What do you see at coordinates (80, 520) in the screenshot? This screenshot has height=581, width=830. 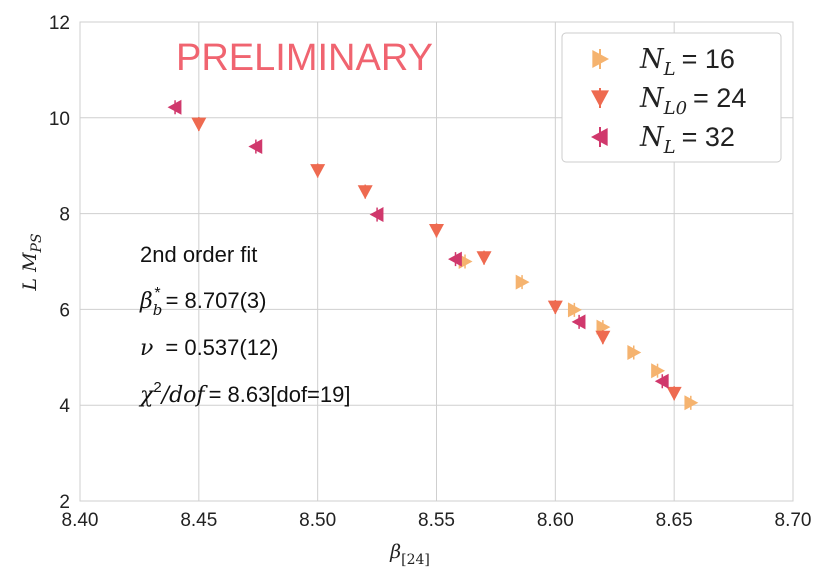 I see `x-tick-label: 8.40` at bounding box center [80, 520].